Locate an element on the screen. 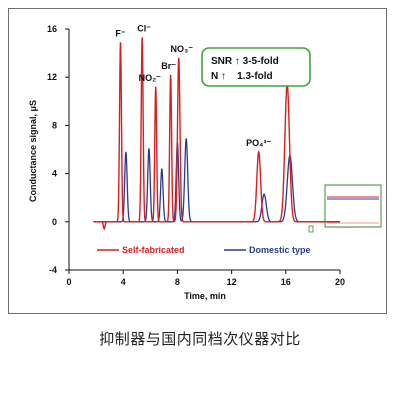 This screenshot has height=400, width=400. y-tick-label: 0 is located at coordinates (54, 222).